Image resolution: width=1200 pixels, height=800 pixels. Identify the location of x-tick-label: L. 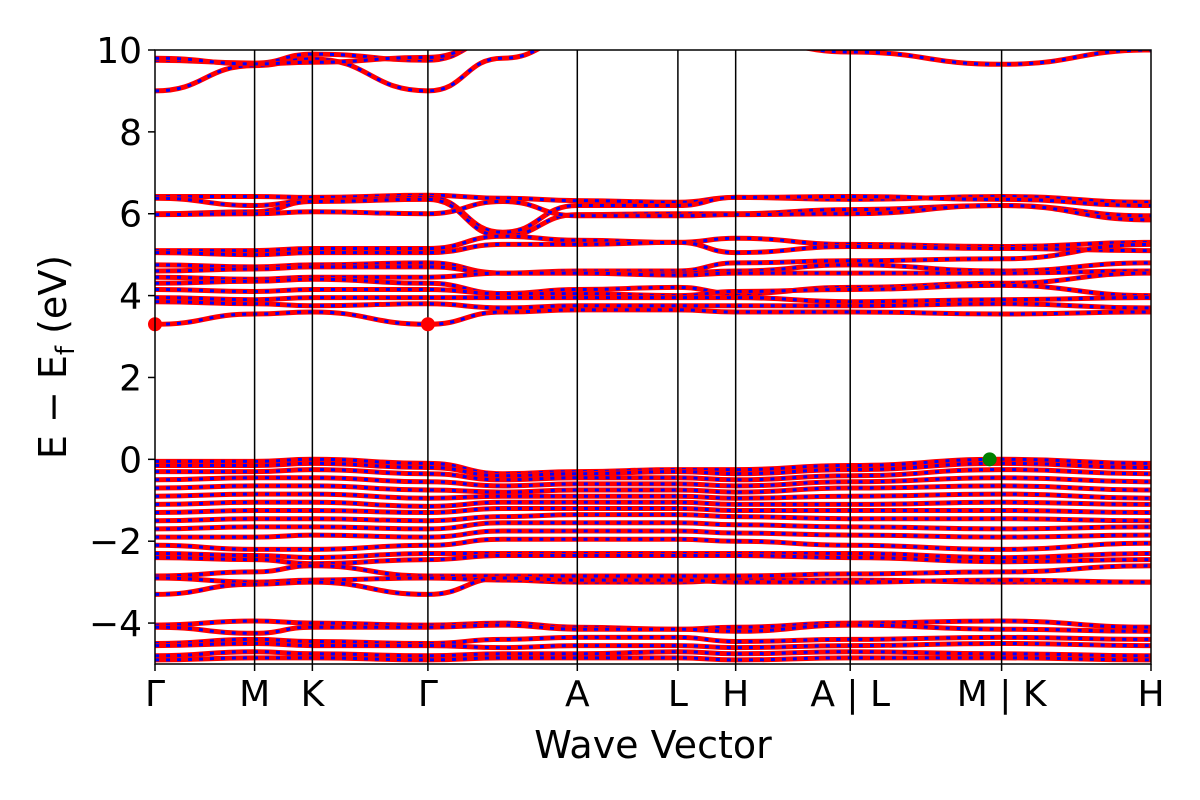
(678, 694).